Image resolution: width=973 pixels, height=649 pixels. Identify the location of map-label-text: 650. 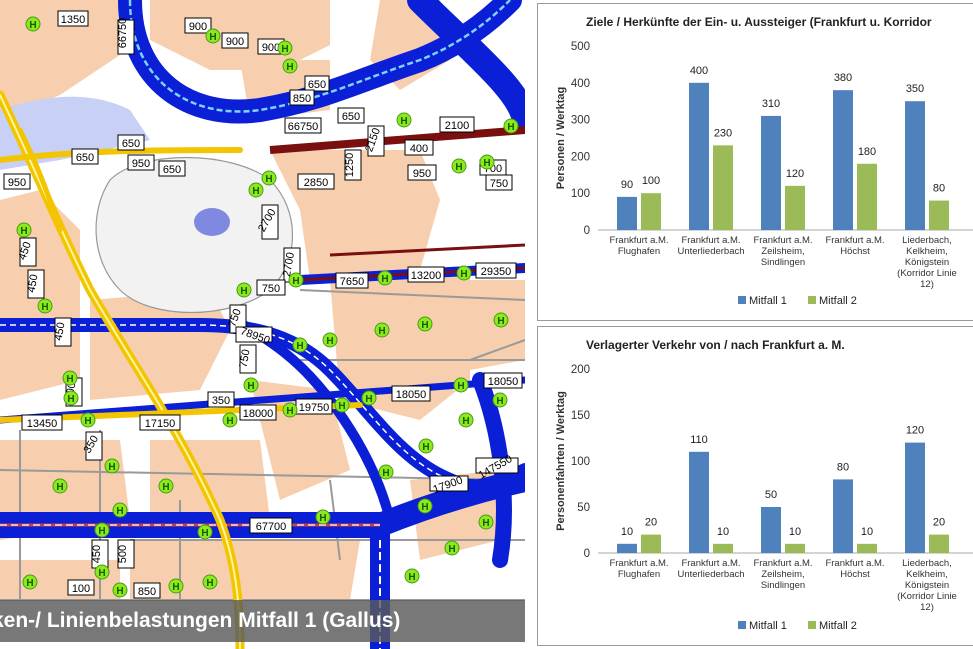
(351, 117).